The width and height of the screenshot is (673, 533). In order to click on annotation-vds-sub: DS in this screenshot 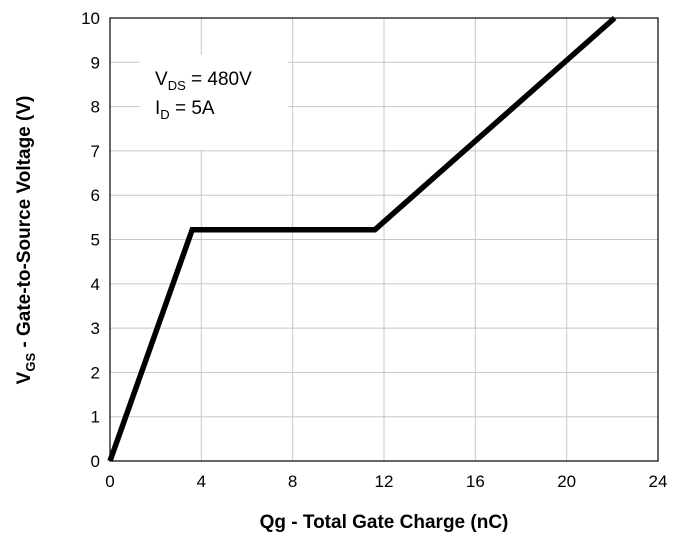, I will do `click(177, 85)`.